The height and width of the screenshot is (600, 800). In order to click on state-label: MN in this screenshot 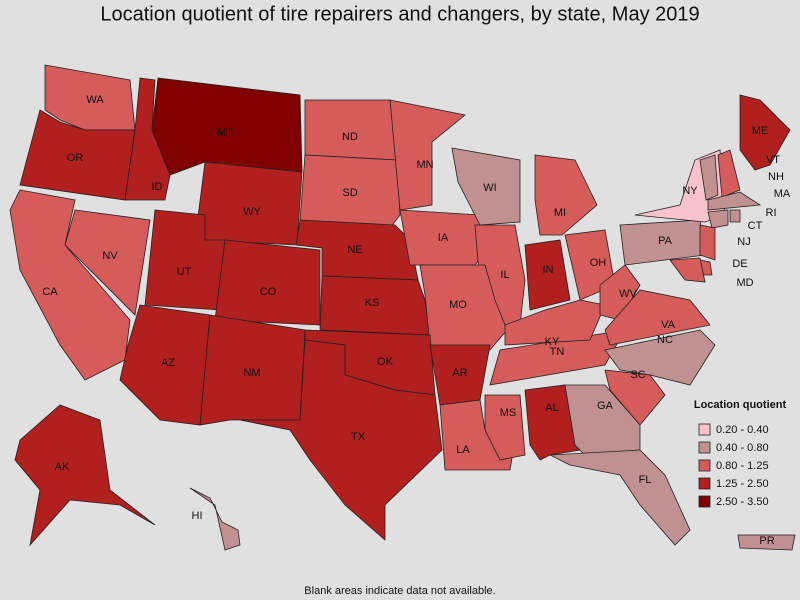, I will do `click(424, 165)`.